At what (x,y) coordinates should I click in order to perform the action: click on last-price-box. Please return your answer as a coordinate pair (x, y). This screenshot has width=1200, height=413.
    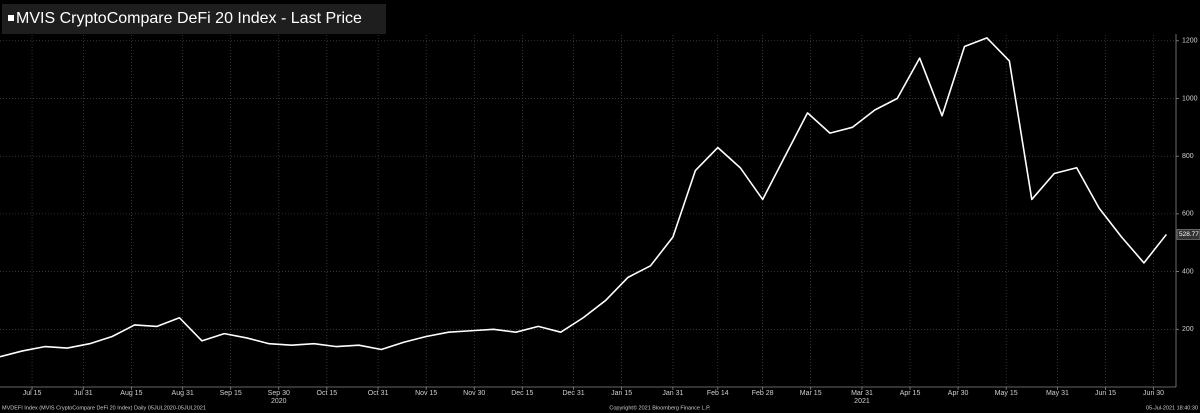
    Looking at the image, I should click on (1188, 234).